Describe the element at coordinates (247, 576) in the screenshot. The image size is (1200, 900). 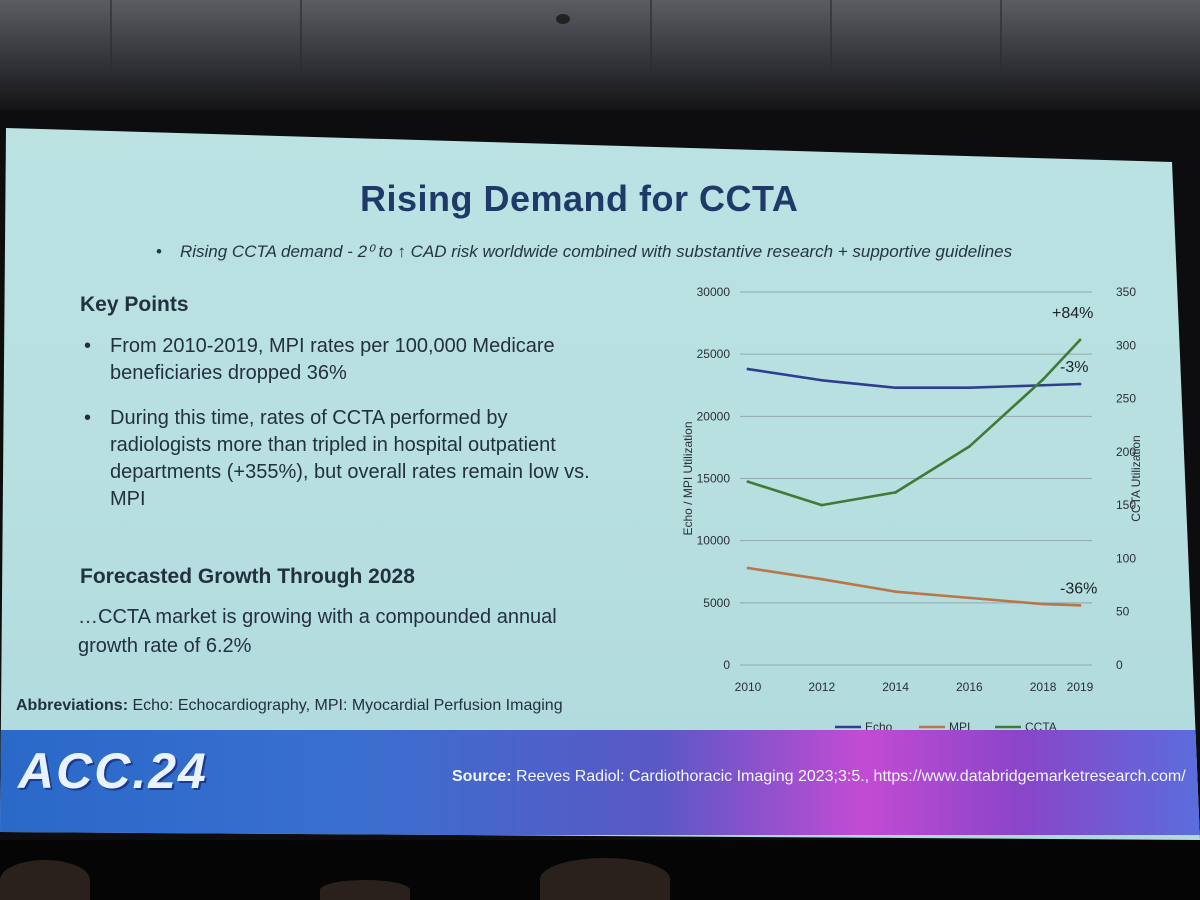
I see `forecast-heading: Forecasted Growth Through 2028` at that location.